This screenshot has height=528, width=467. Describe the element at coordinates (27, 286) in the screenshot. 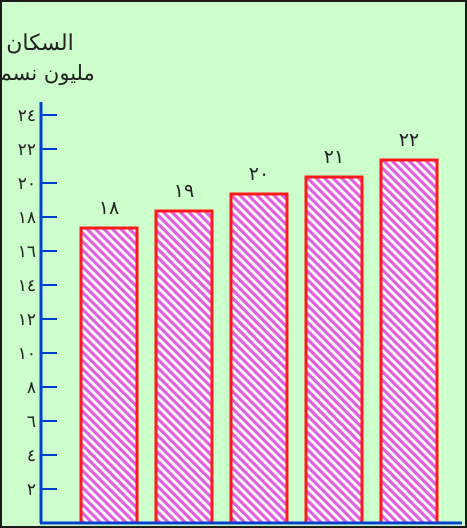

I see `y-tick-label: ١٤` at that location.